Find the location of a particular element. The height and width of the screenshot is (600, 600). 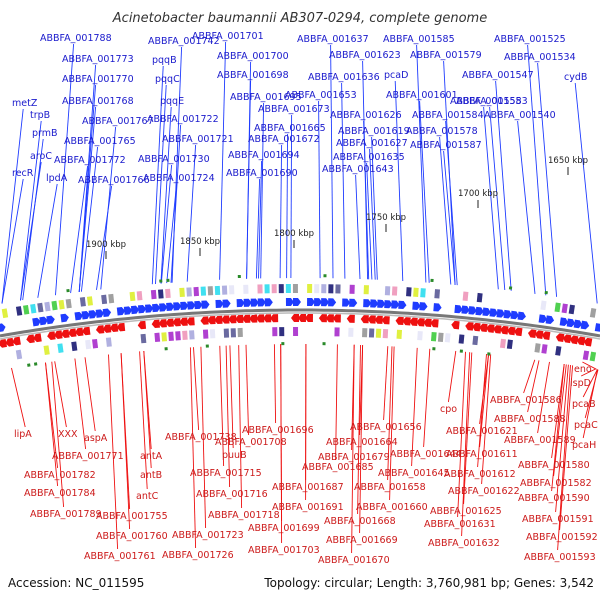

gene-label-bottom: ABBFA_001708 is located at coordinates (251, 442).